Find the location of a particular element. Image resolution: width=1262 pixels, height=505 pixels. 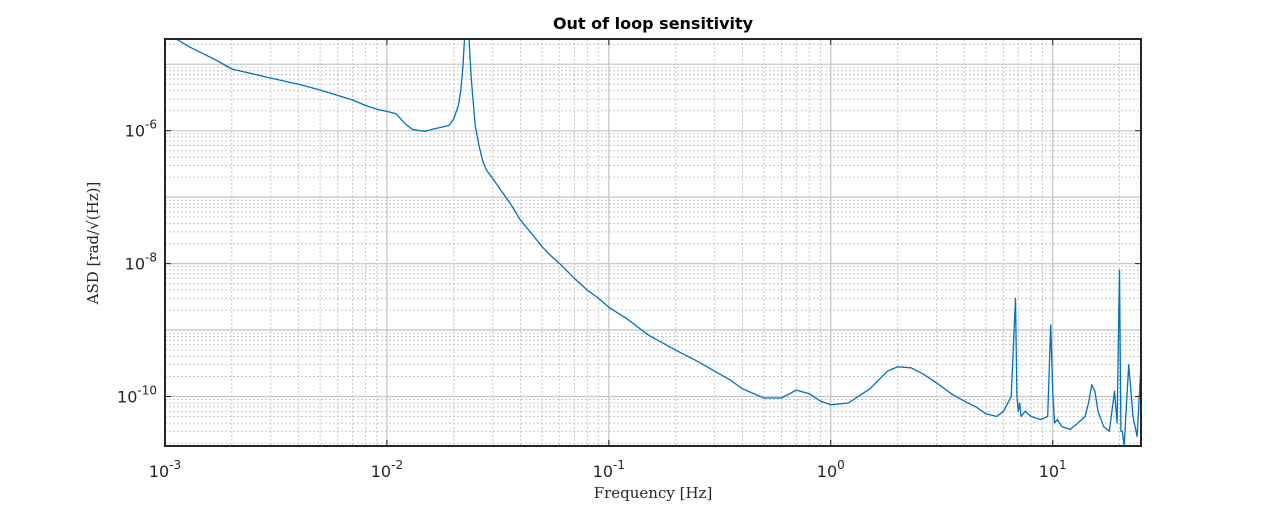

y-tick-label: 10⁻⁸ is located at coordinates (141, 262).